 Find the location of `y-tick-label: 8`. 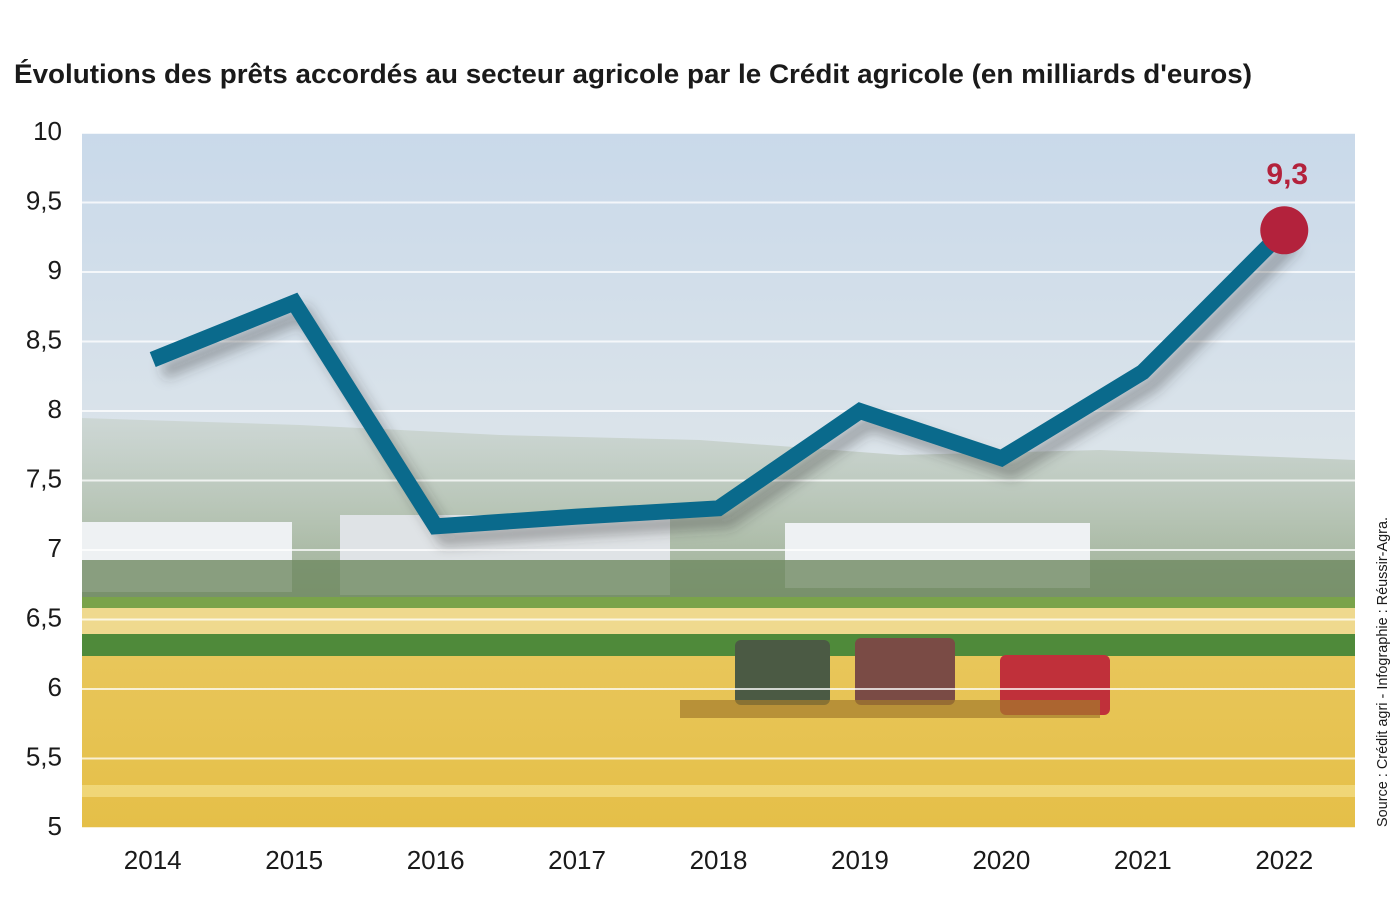

y-tick-label: 8 is located at coordinates (55, 409).